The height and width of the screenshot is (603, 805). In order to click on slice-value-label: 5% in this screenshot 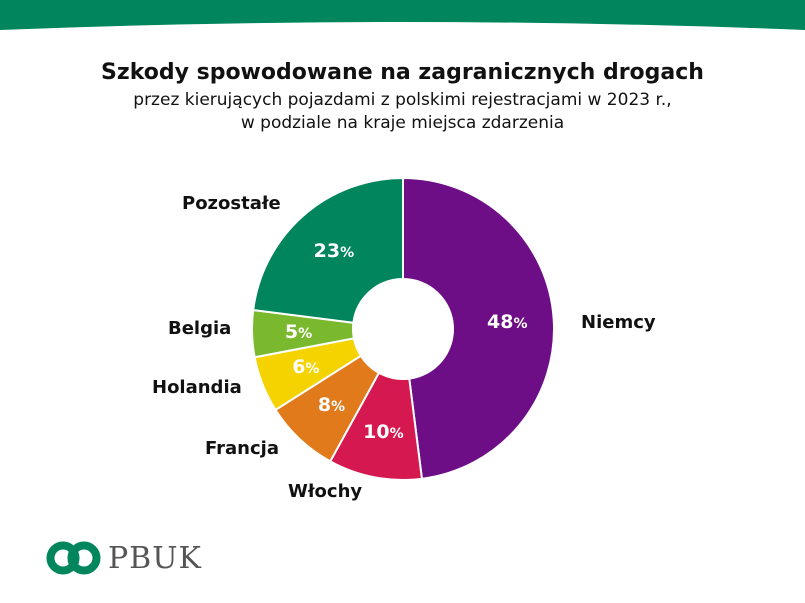, I will do `click(298, 332)`.